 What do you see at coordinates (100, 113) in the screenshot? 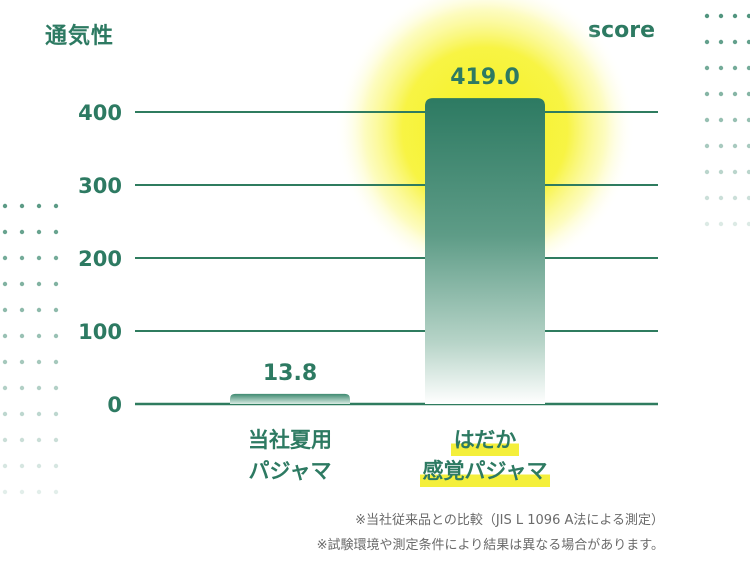
I see `y-tick-label: 400` at bounding box center [100, 113].